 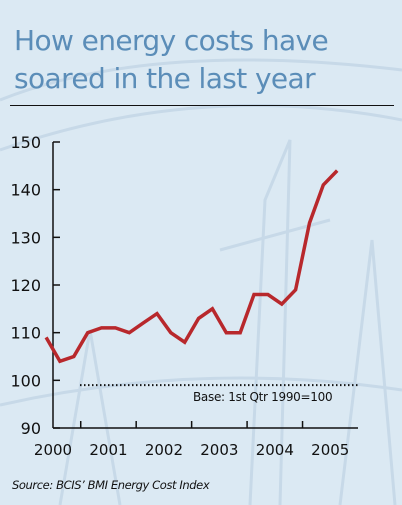 What do you see at coordinates (164, 450) in the screenshot?
I see `x-tick-label: 2002` at bounding box center [164, 450].